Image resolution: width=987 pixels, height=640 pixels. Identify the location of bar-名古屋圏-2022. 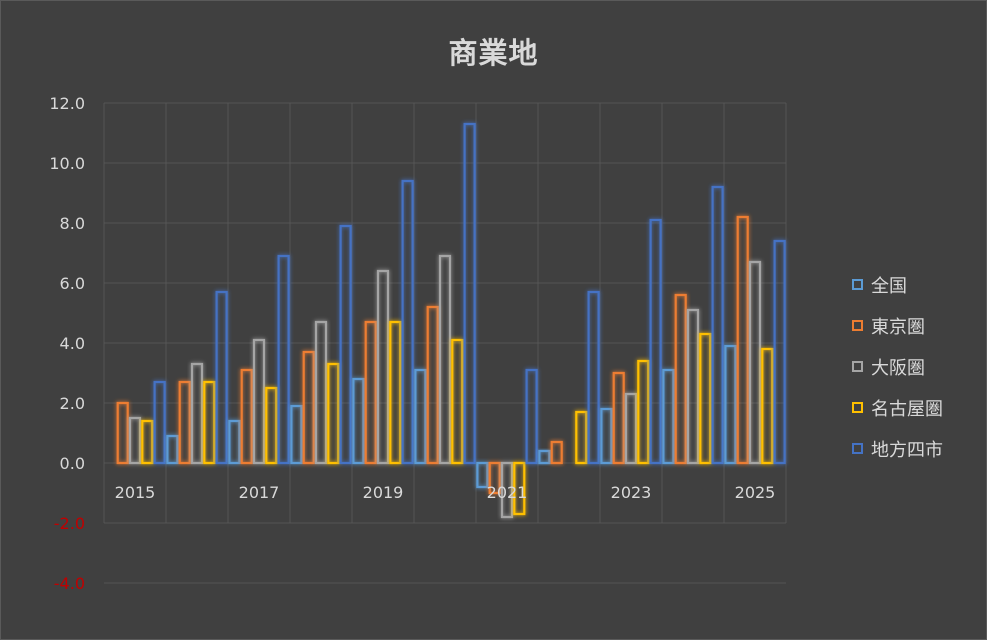
(581, 437).